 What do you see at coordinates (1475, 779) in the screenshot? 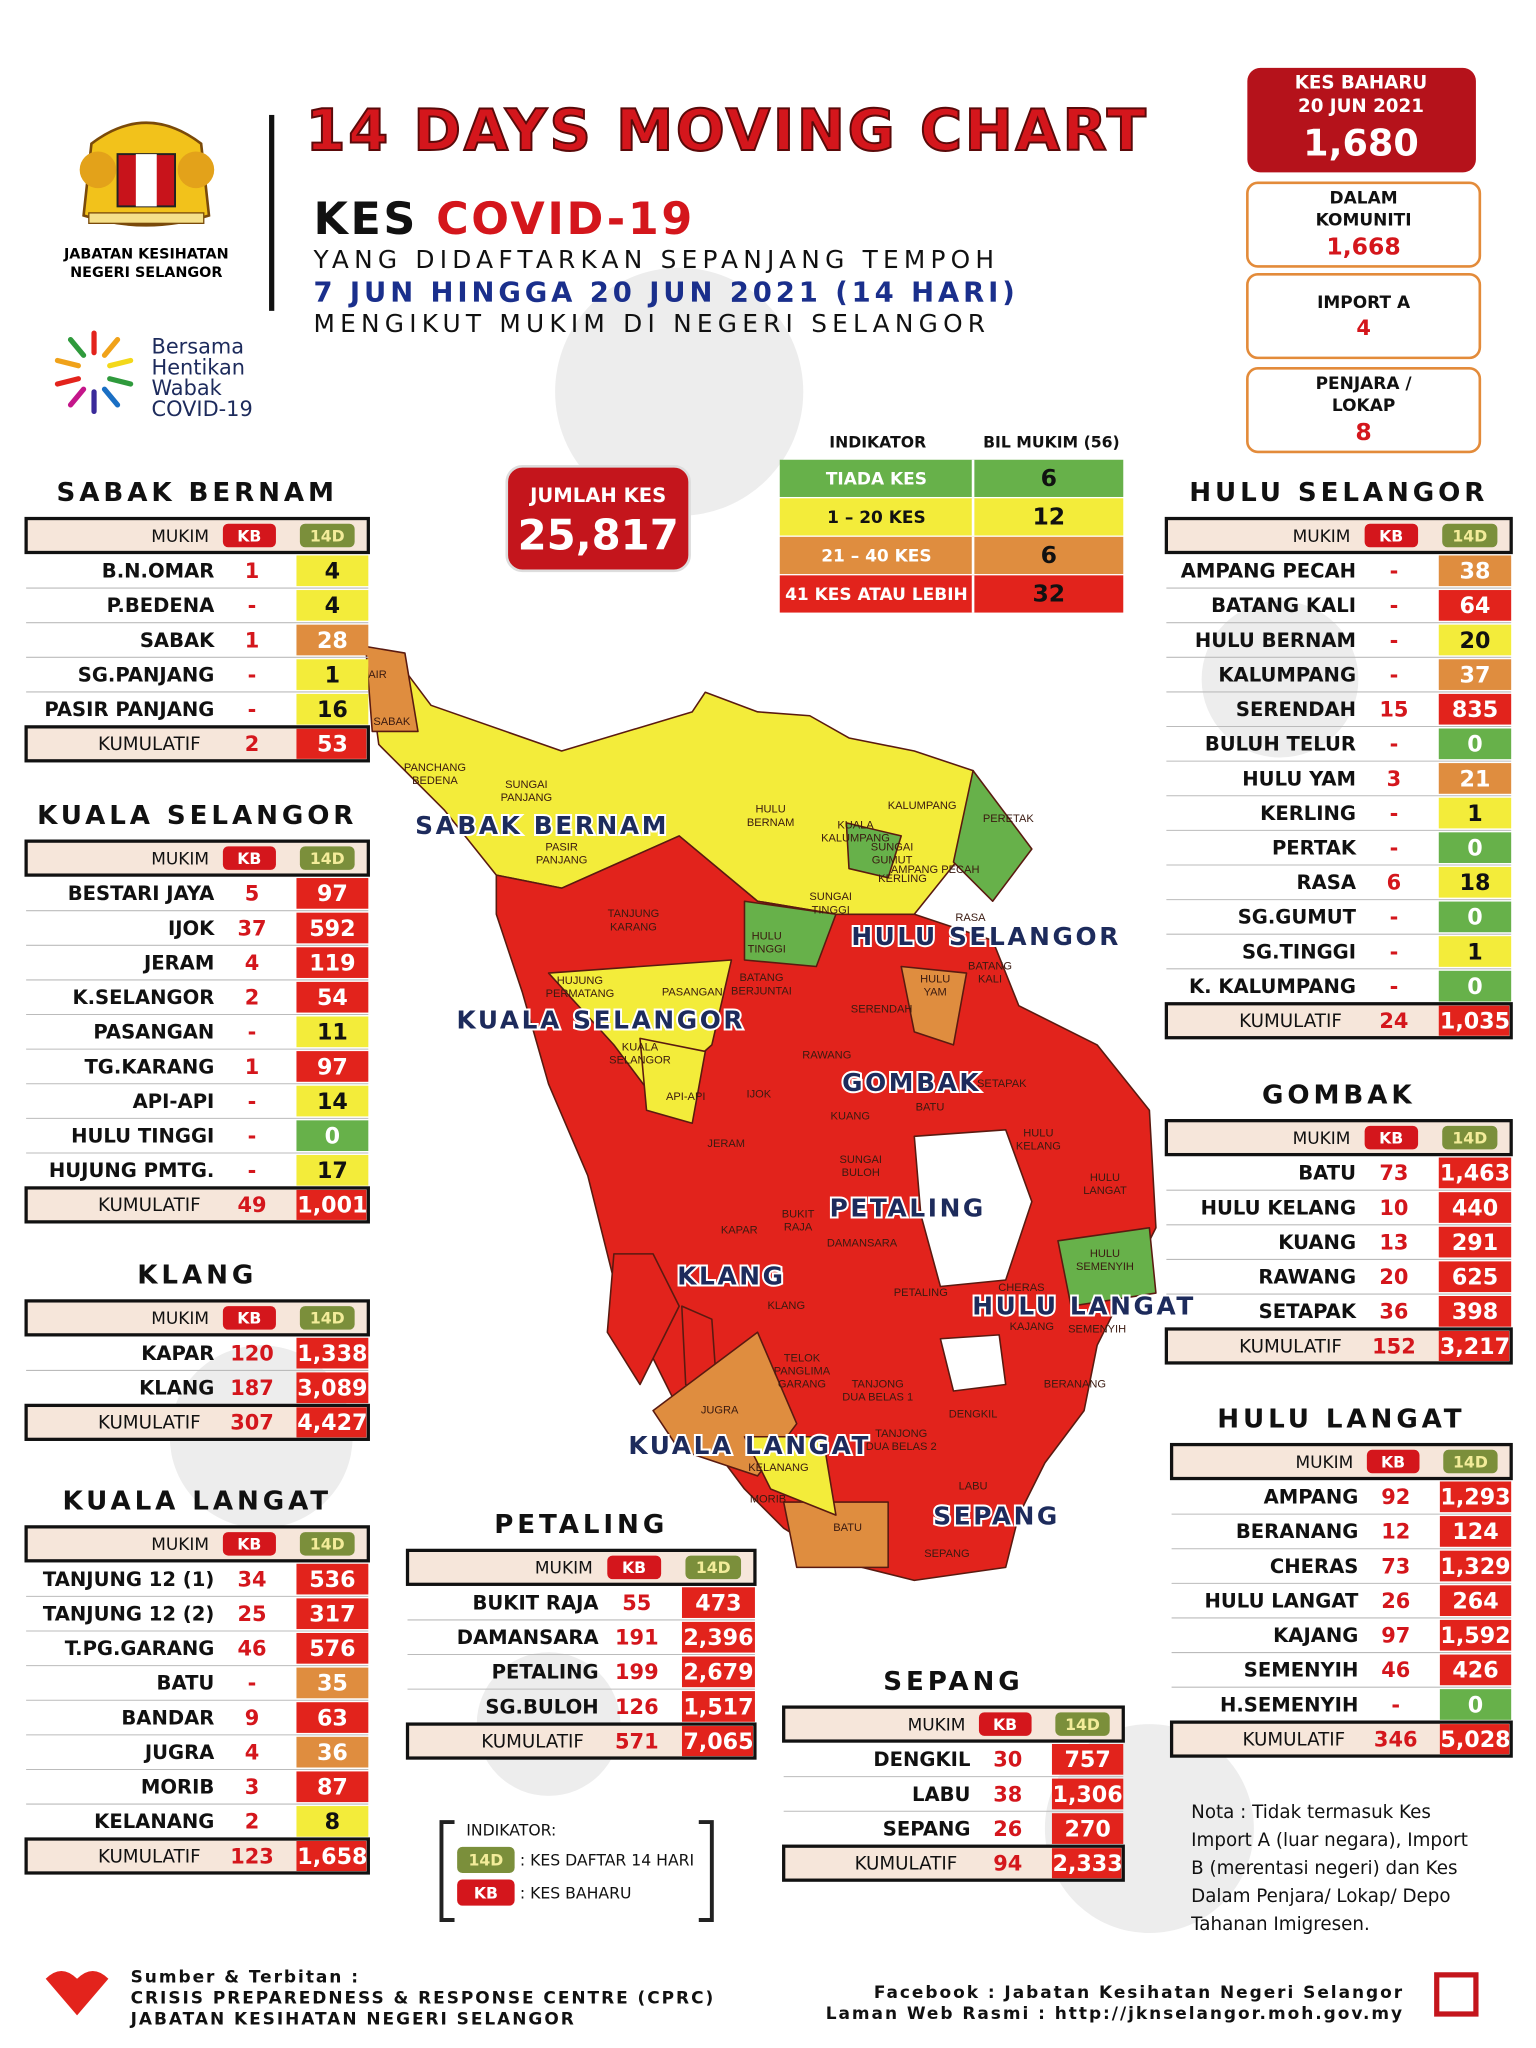
I see `cases-14d: 21` at bounding box center [1475, 779].